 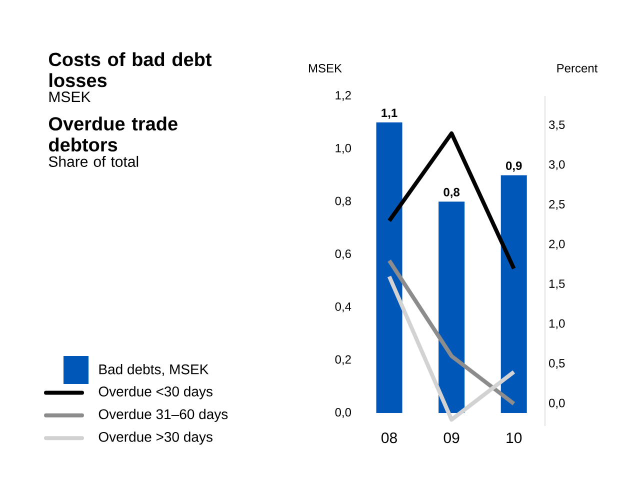 I want to click on y2-tick-label: 1,5, so click(x=557, y=285).